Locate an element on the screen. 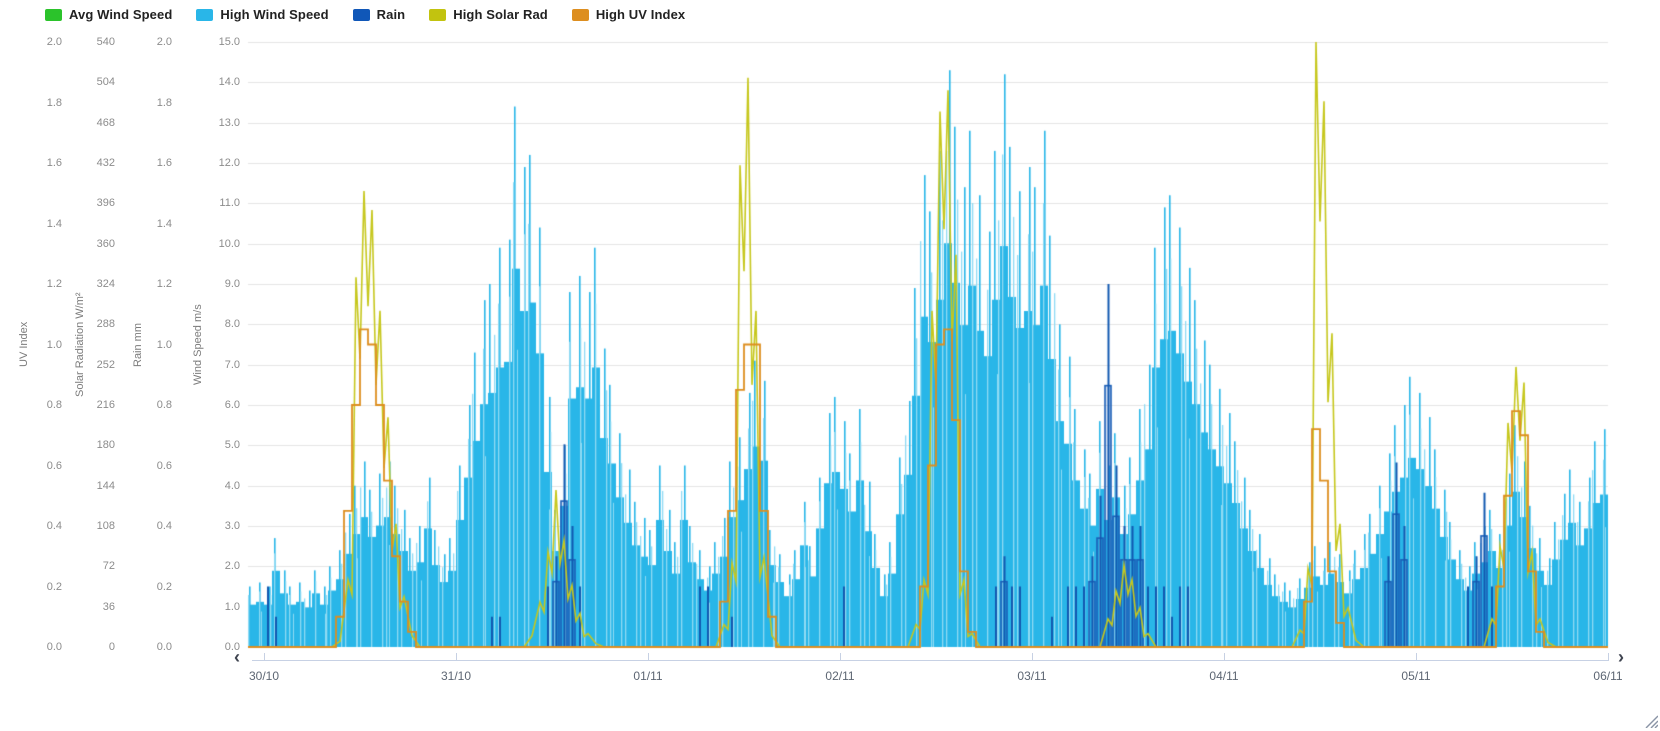  scroll-right-button: › is located at coordinates (1621, 657).